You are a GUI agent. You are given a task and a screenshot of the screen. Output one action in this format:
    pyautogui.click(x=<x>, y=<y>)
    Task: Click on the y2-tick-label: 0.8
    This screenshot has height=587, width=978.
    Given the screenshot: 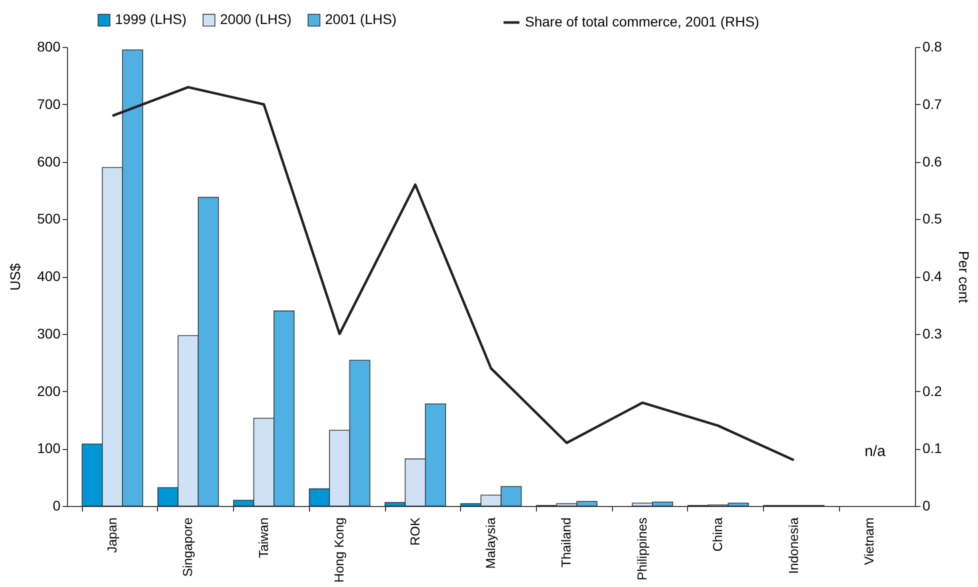 What is the action you would take?
    pyautogui.click(x=932, y=46)
    